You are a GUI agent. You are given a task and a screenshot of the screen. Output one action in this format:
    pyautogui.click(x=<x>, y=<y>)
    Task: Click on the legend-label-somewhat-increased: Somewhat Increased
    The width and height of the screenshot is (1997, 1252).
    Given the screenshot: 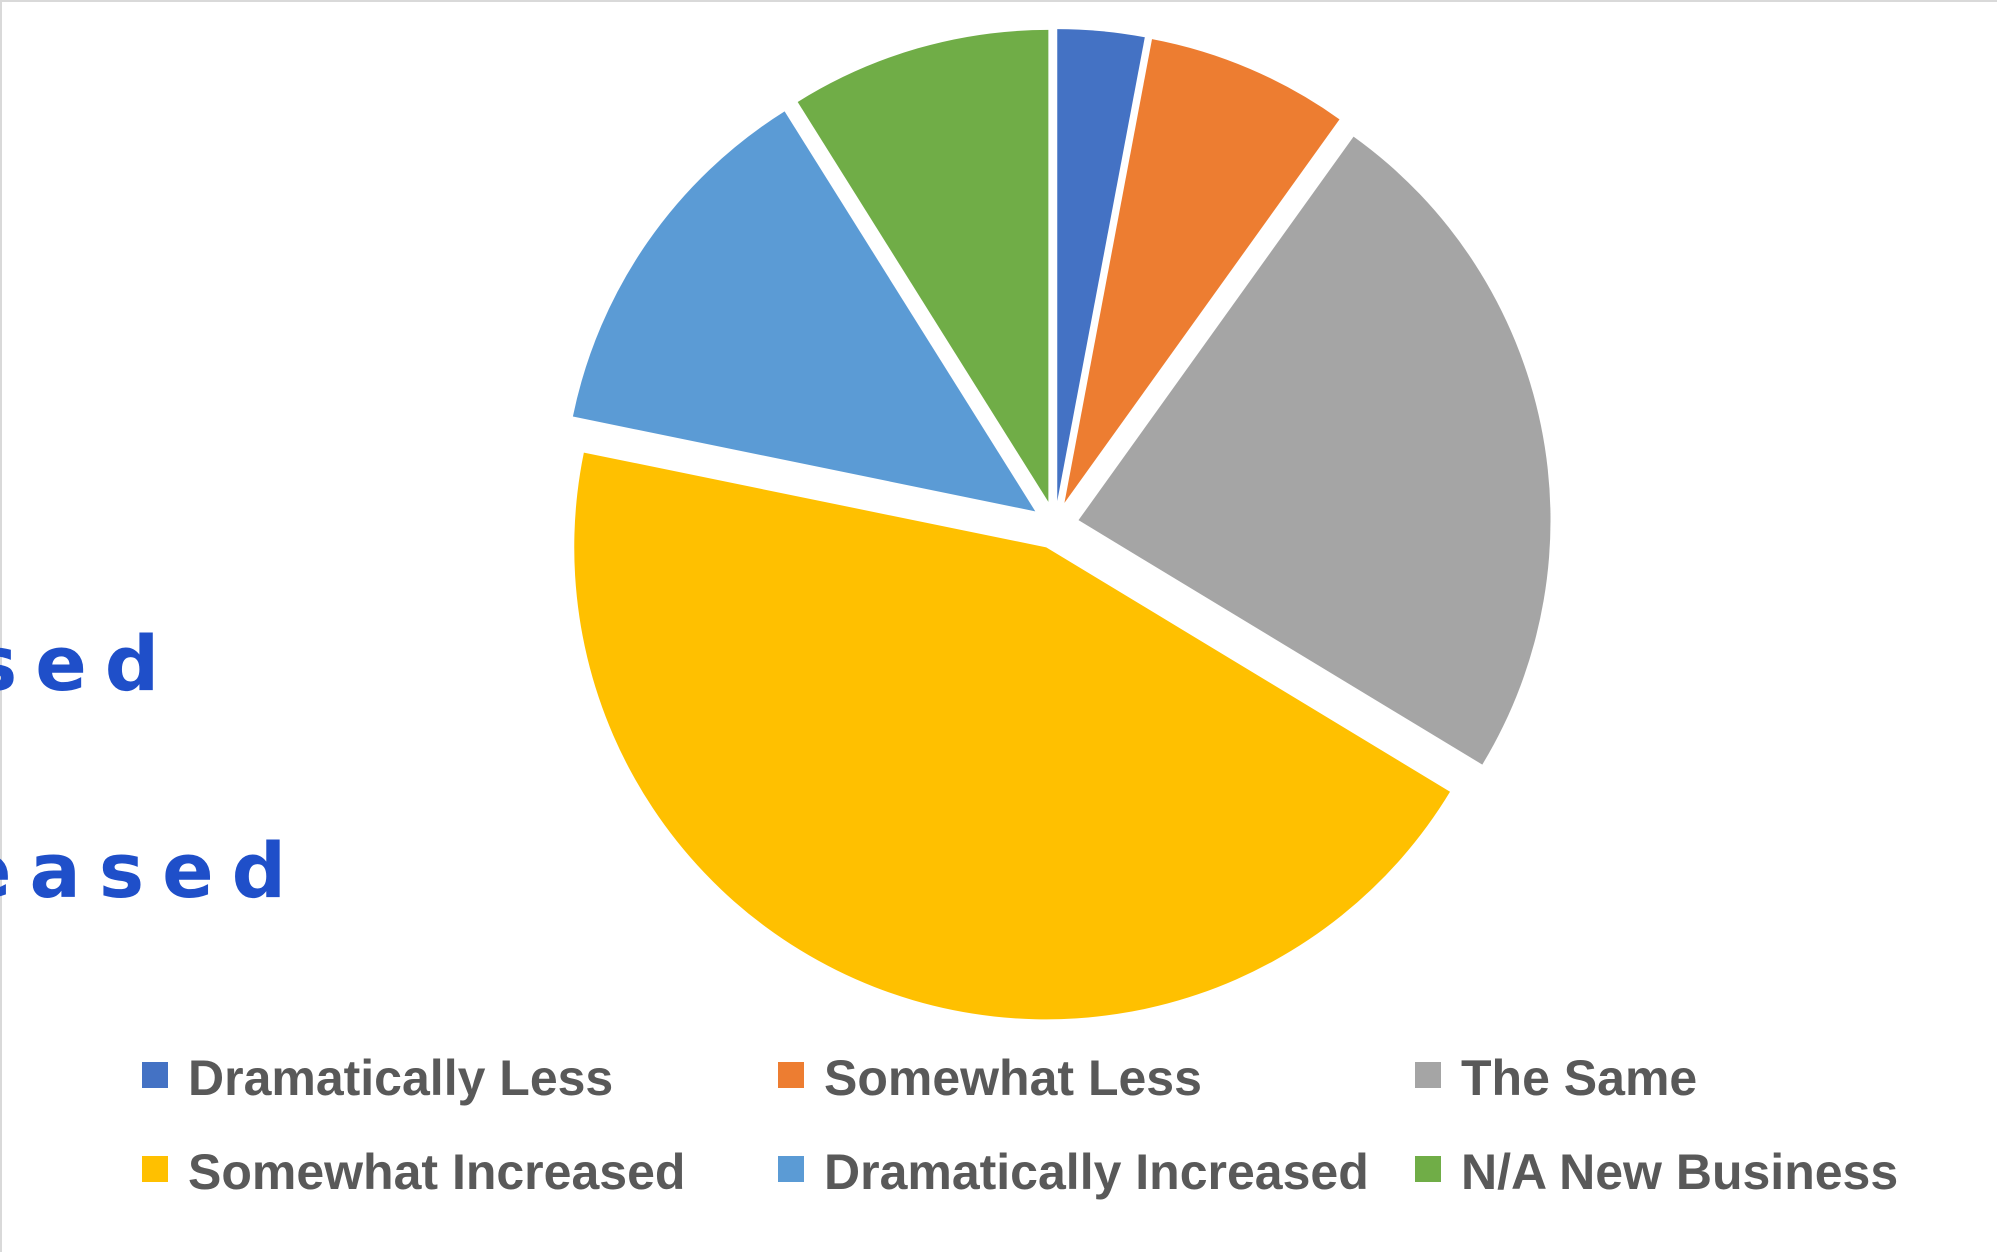 What is the action you would take?
    pyautogui.click(x=436, y=1172)
    